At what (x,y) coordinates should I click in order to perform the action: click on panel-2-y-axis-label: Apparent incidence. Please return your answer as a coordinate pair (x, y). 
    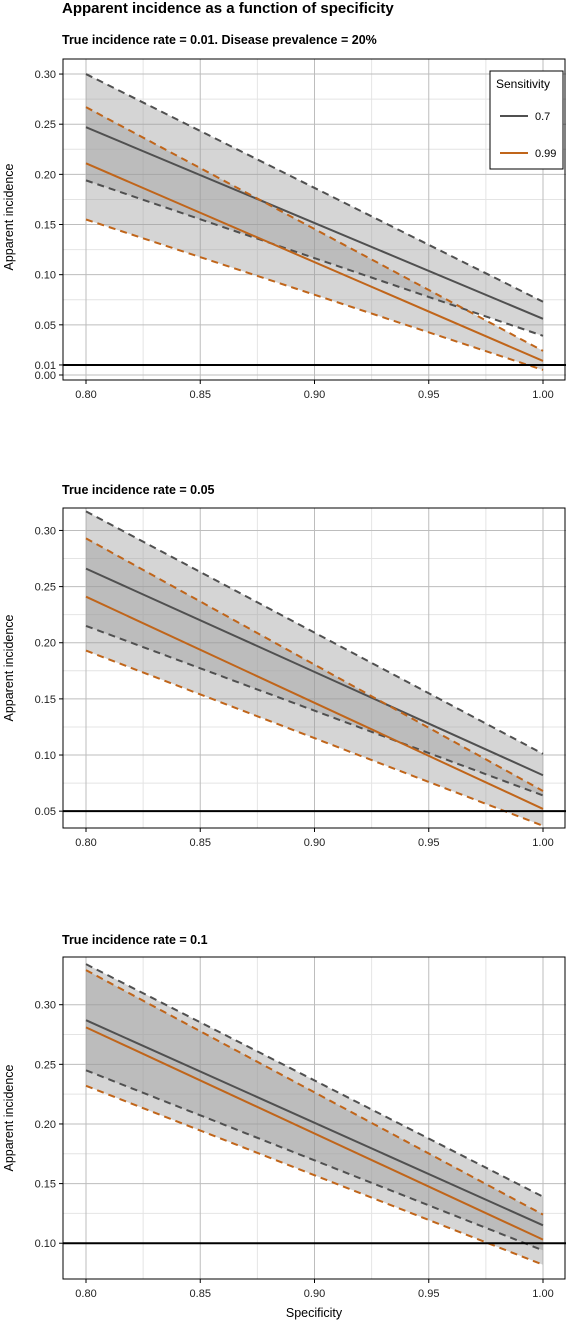
    Looking at the image, I should click on (9, 667).